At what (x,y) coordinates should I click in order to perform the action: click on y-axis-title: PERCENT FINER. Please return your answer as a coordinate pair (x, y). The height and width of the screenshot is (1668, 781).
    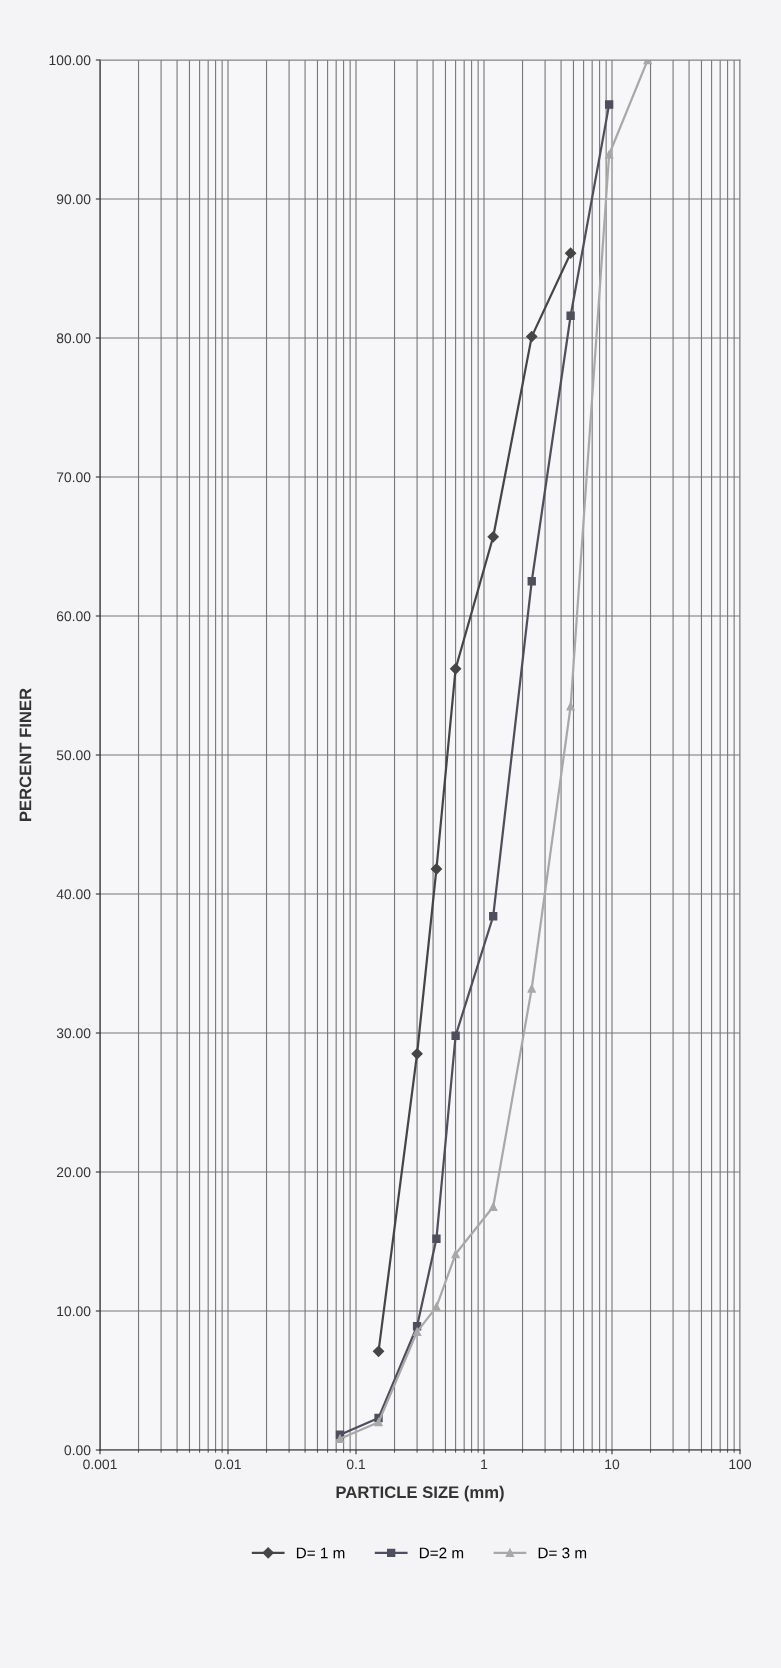
    Looking at the image, I should click on (25, 755).